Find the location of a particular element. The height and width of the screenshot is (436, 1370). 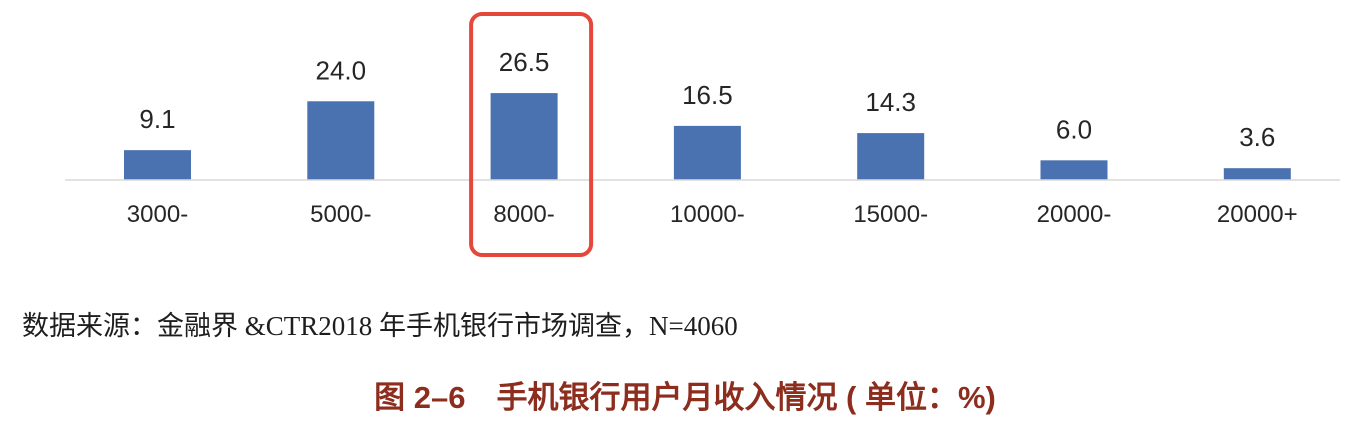

data-source-note: 数据来源：金融界 &CTR2018 年手机银行市场调查，N=4060 is located at coordinates (380, 326).